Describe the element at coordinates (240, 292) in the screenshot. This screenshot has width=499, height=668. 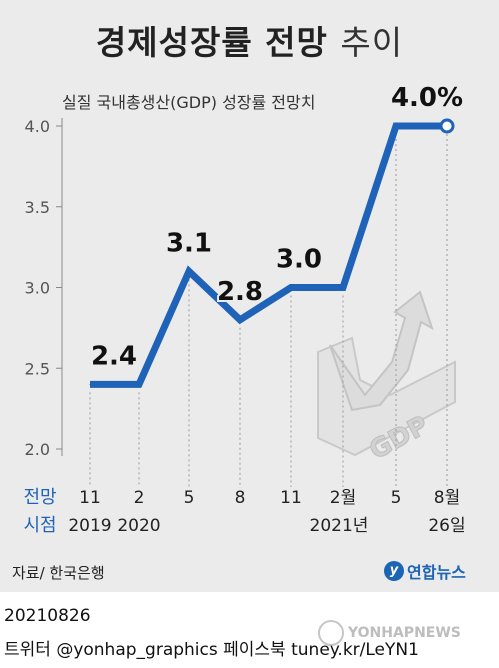
I see `data-label: 2.8` at that location.